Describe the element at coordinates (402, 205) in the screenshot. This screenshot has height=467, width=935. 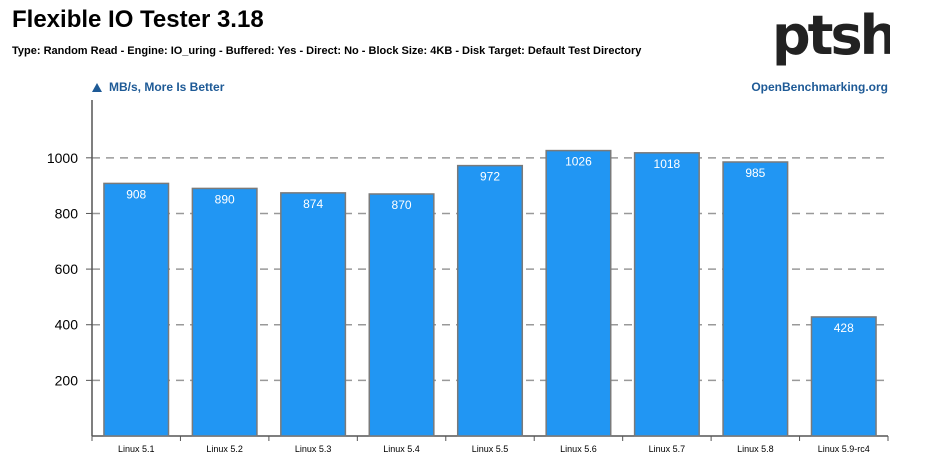
I see `bar-value-label: 870` at that location.